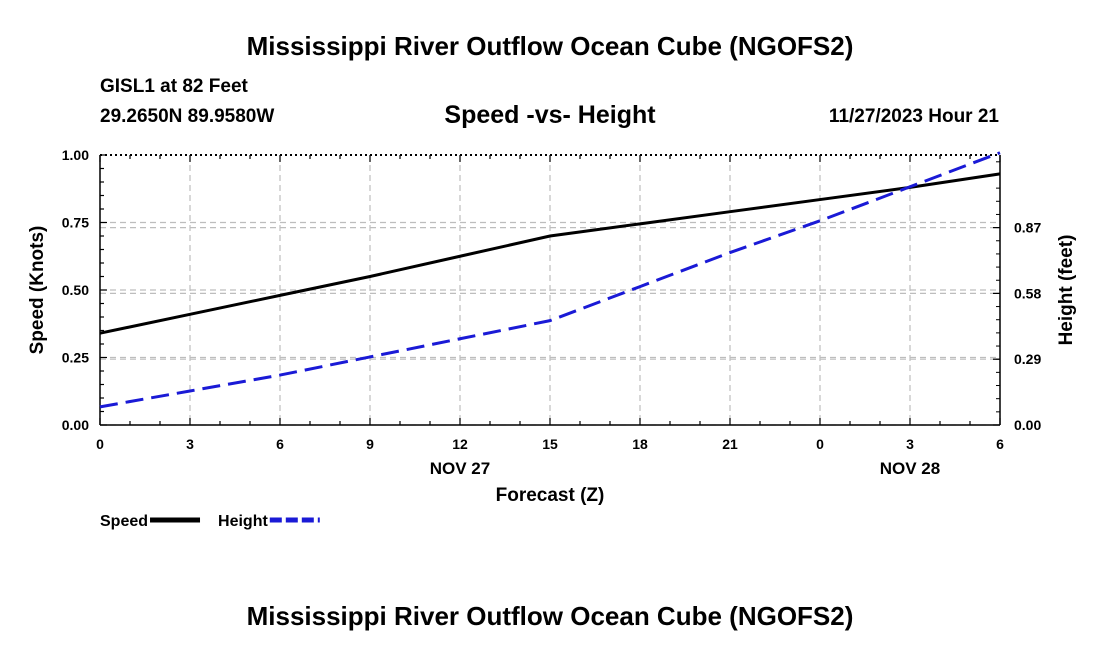 The width and height of the screenshot is (1100, 650). What do you see at coordinates (1027, 359) in the screenshot?
I see `y-right-tick-label: 0.29` at bounding box center [1027, 359].